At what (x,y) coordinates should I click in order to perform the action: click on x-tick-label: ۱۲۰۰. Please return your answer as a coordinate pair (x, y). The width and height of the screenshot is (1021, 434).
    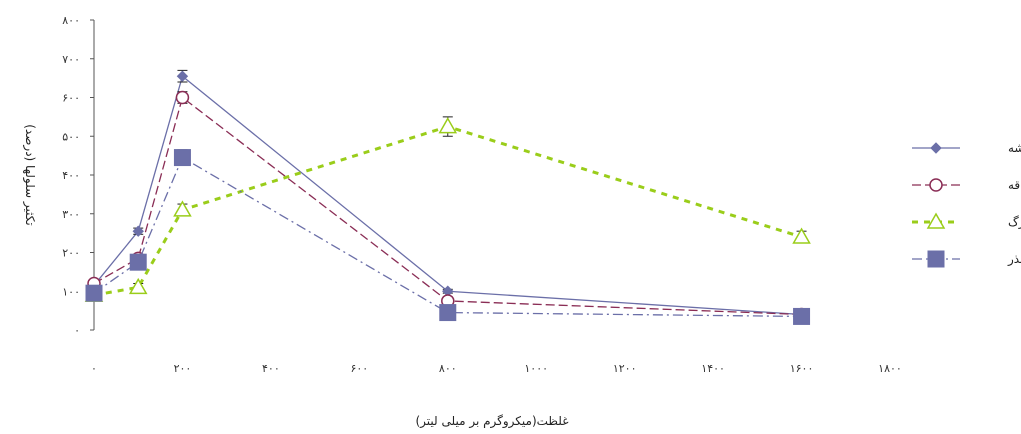
    Looking at the image, I should click on (625, 368).